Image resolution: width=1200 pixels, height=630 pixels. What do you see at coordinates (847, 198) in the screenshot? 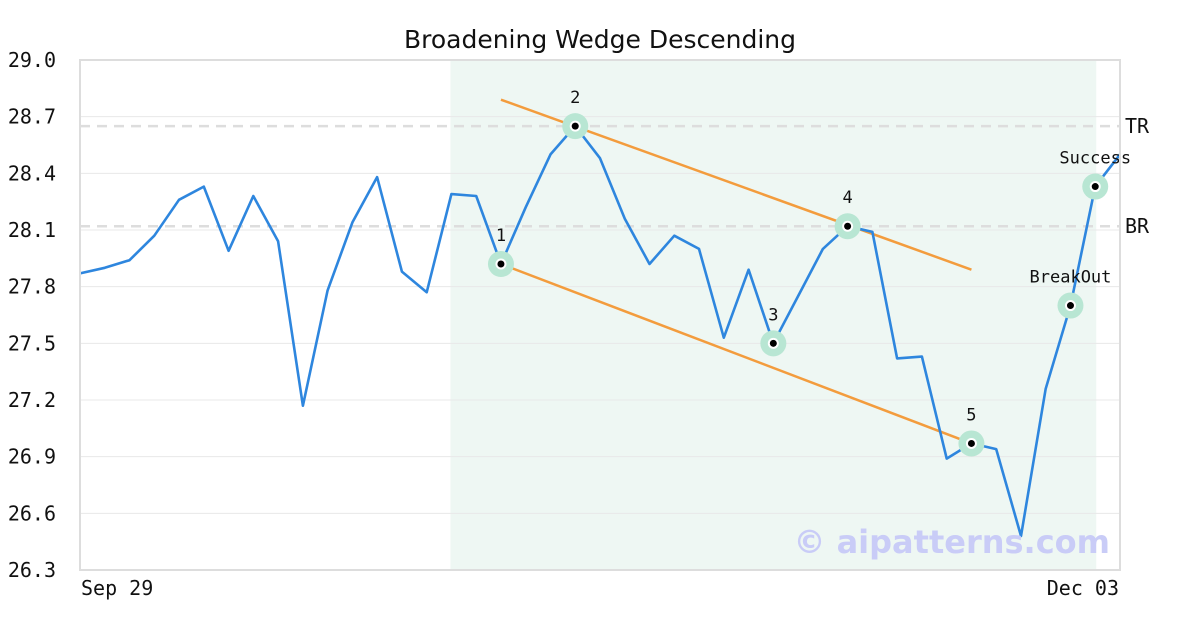
I see `point-label-4: 4` at bounding box center [847, 198].